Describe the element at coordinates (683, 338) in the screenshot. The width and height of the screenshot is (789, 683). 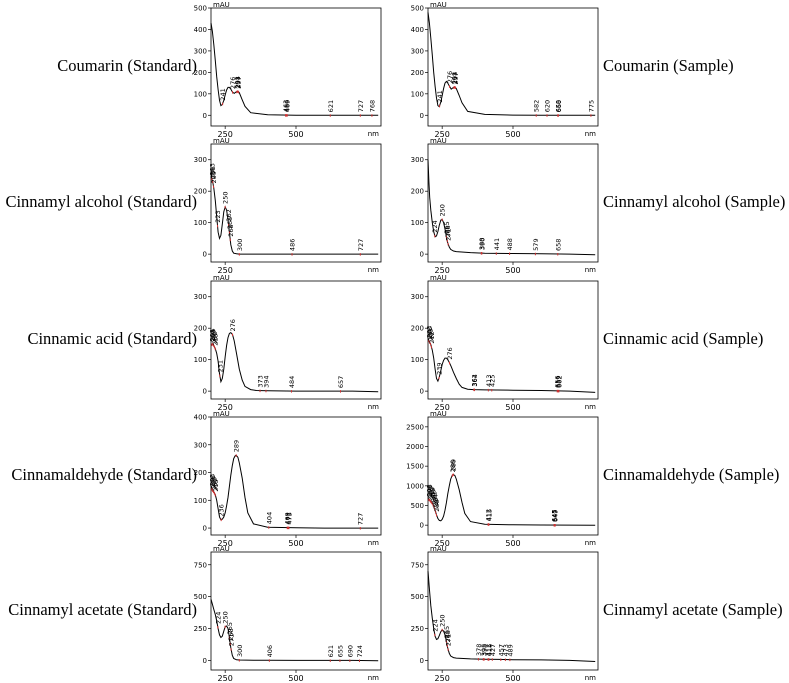
I see `spectrum-name-label: Cinnamic acid (Sample)` at that location.